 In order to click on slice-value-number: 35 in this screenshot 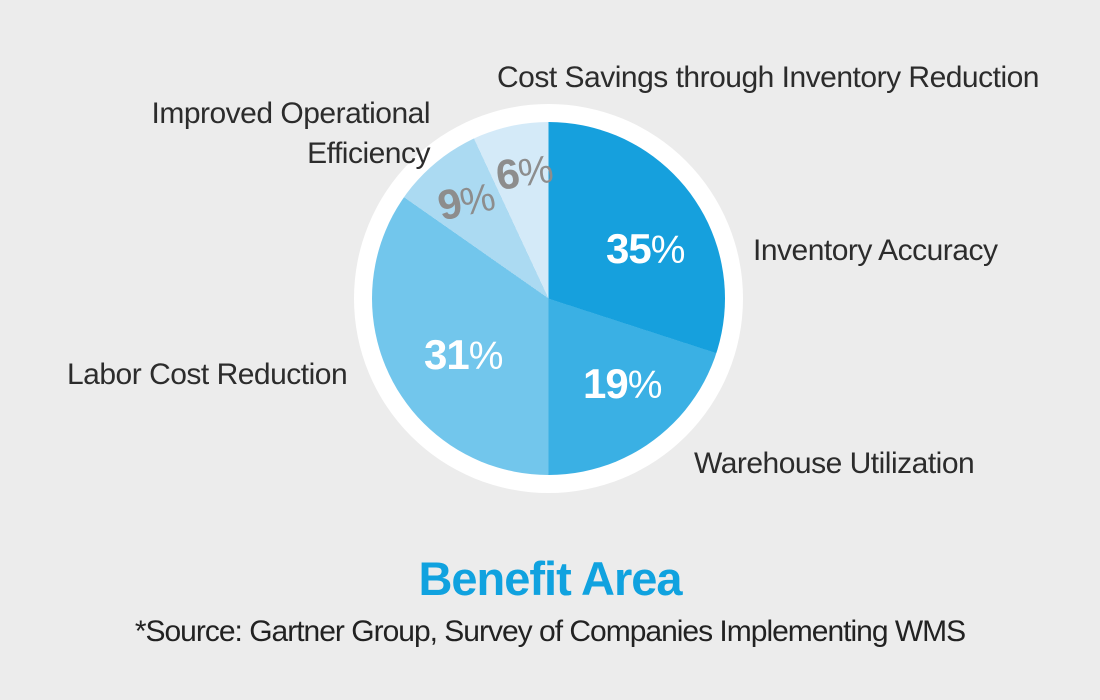, I will do `click(629, 248)`.